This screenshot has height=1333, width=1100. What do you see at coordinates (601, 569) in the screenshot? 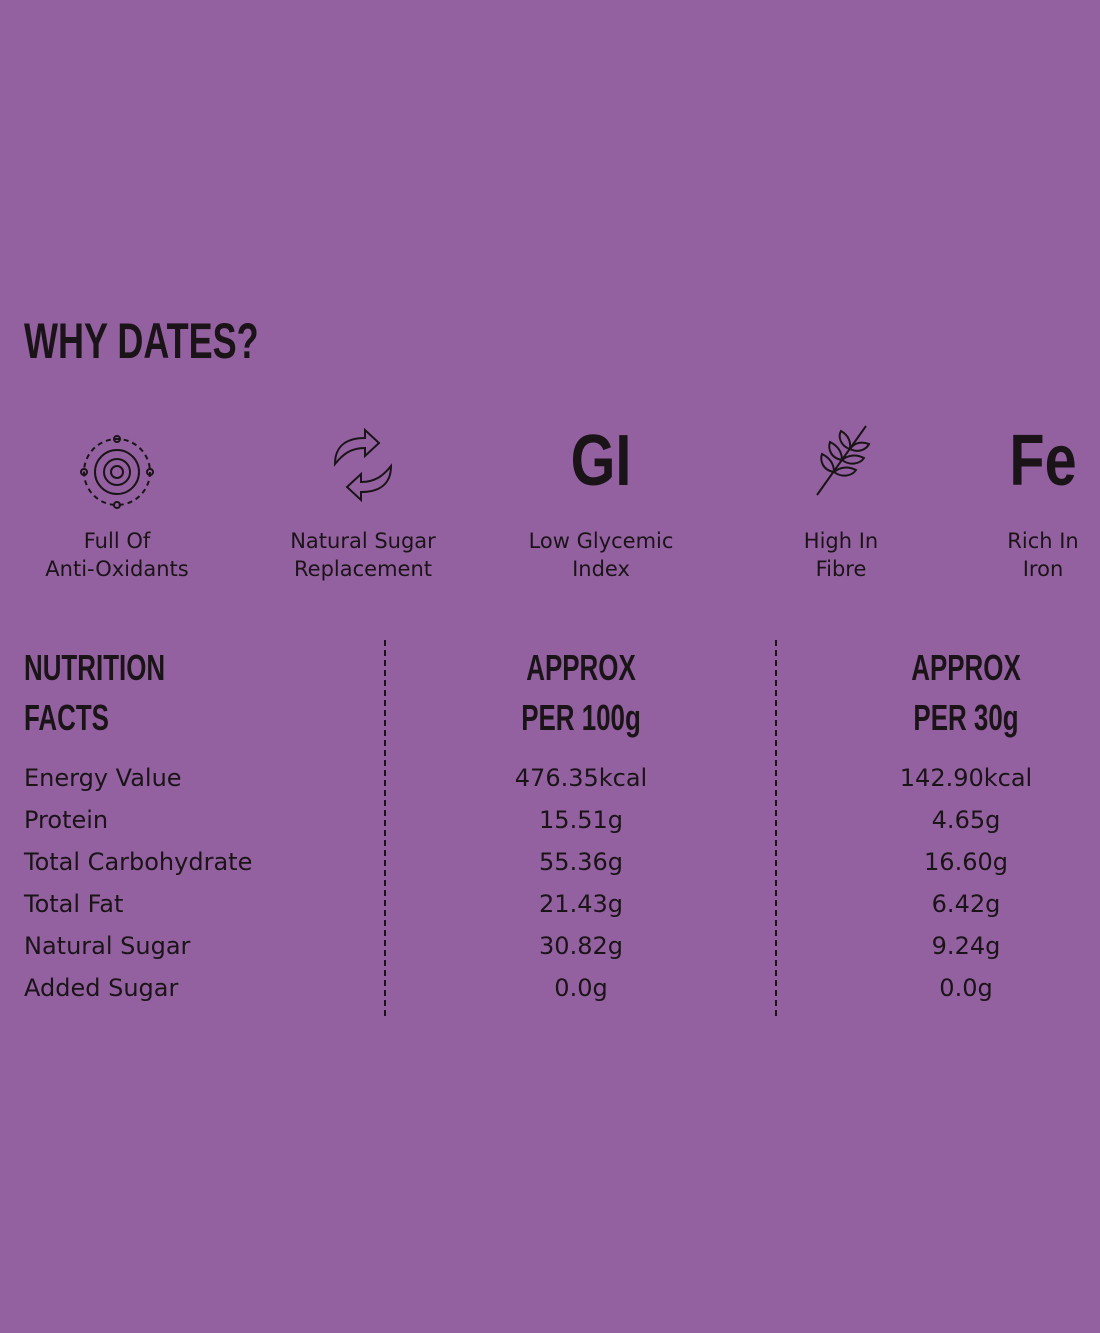
I see `feature-label: Index` at bounding box center [601, 569].